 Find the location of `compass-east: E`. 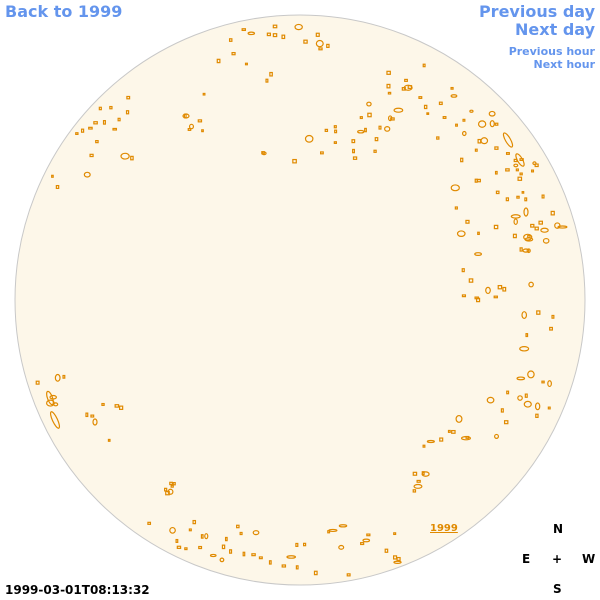

compass-east: E is located at coordinates (526, 559).